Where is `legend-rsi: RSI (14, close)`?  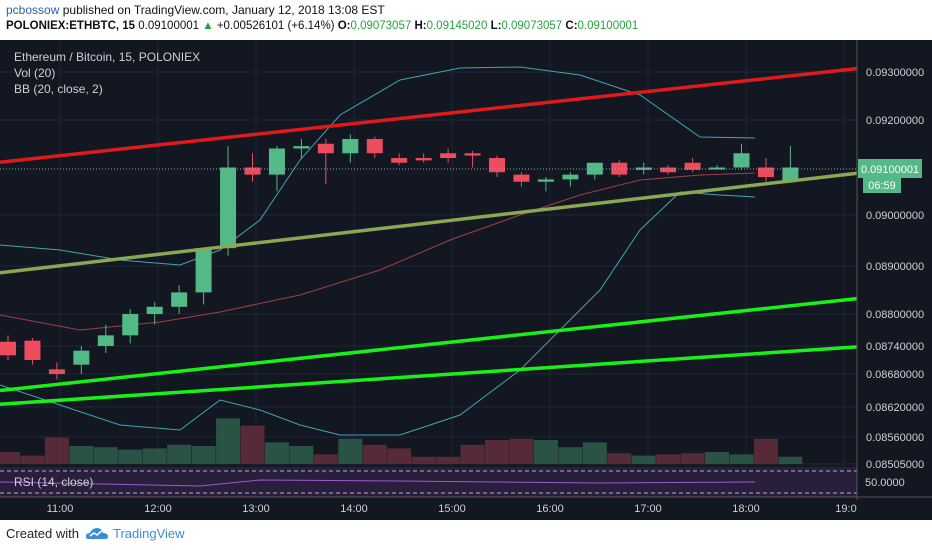 legend-rsi: RSI (14, close) is located at coordinates (53, 482).